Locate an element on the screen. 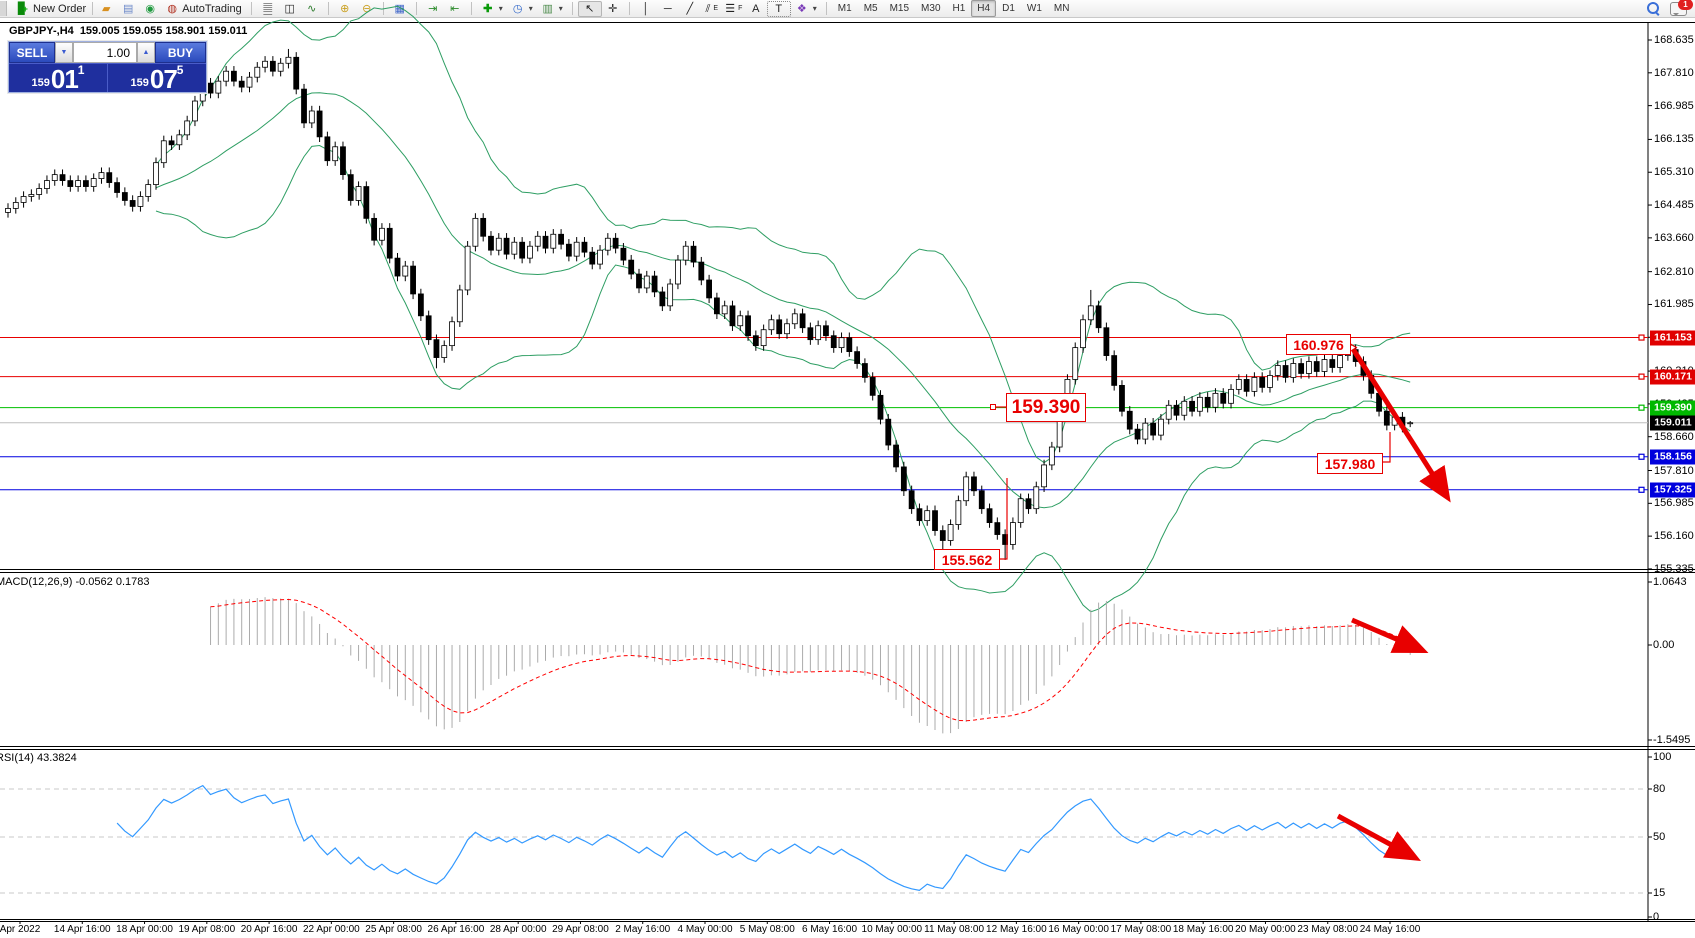  price-axis-label: 164.485 is located at coordinates (1674, 205).